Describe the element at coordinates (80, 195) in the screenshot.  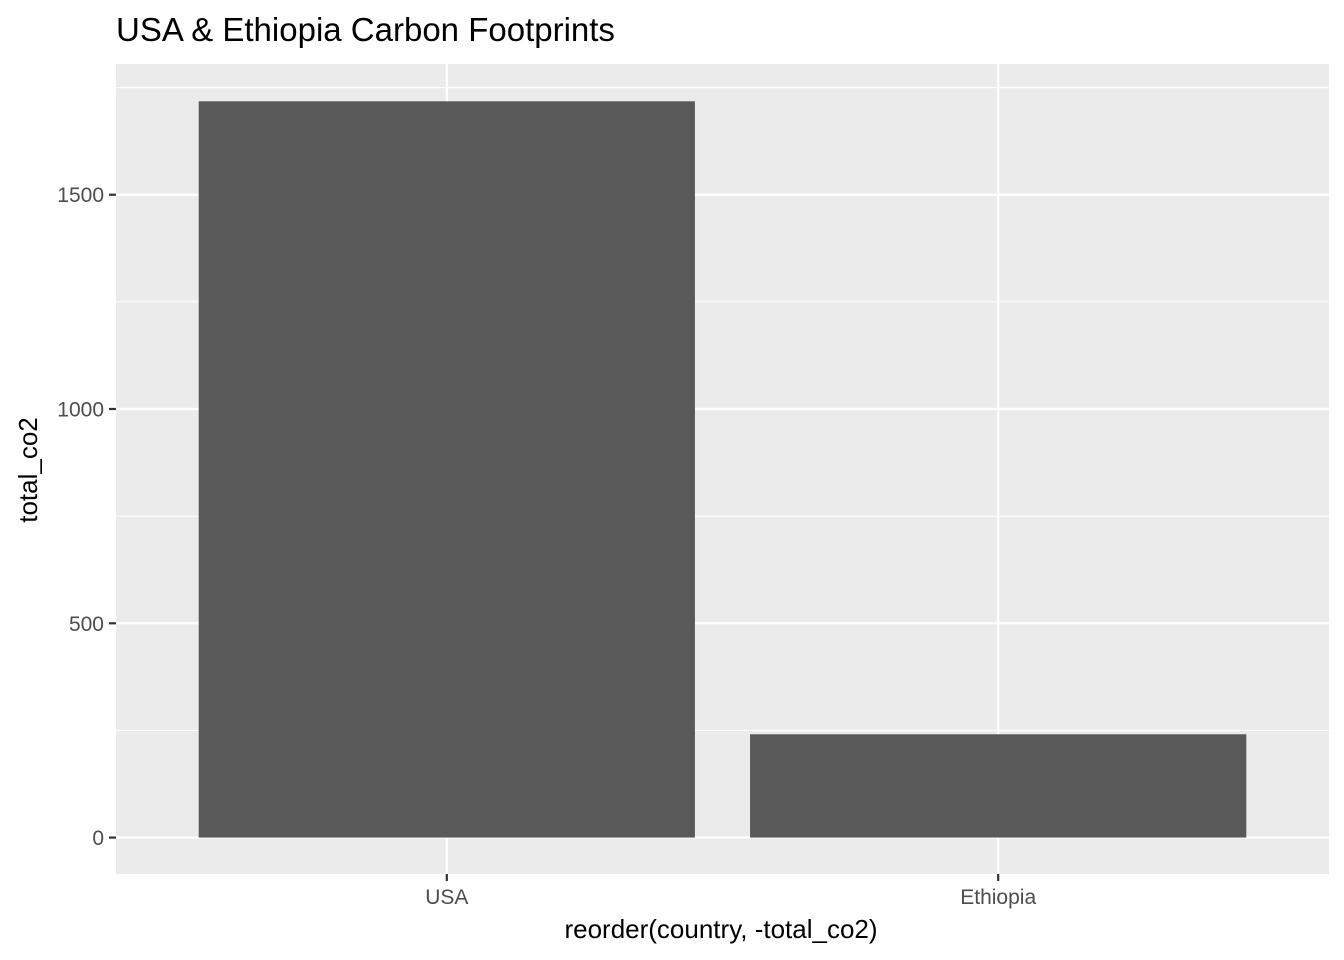
I see `y-tick-label: 1500` at that location.